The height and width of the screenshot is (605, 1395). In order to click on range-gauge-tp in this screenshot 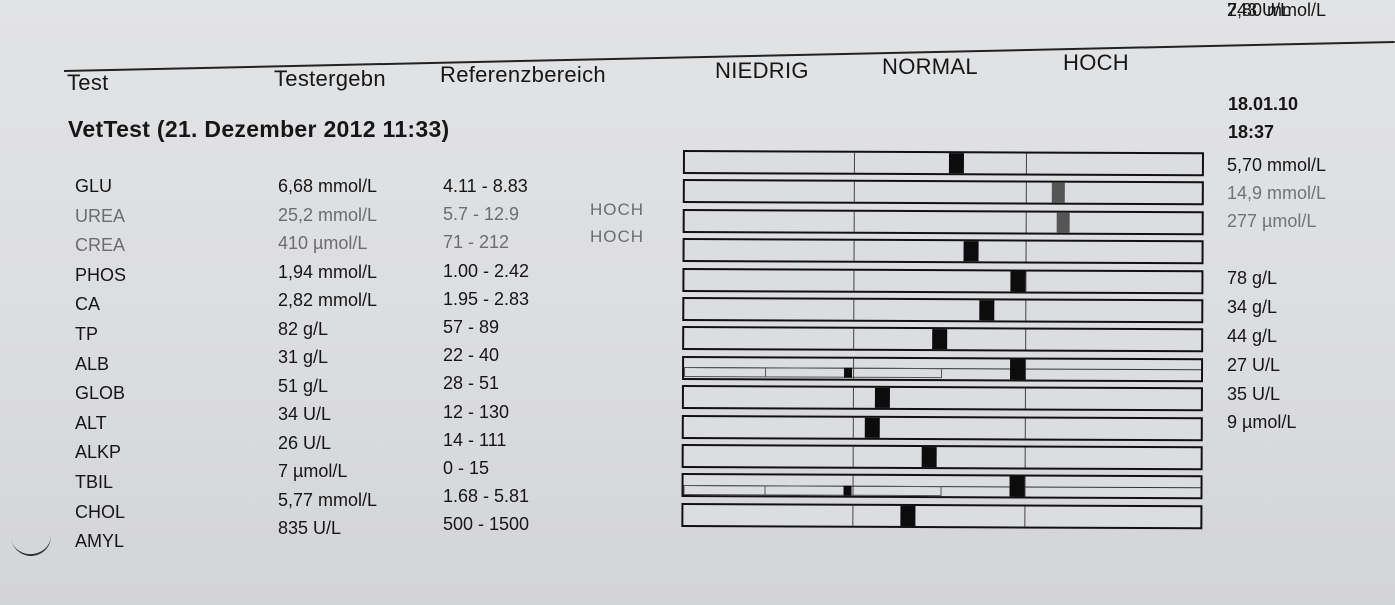, I will do `click(943, 310)`.